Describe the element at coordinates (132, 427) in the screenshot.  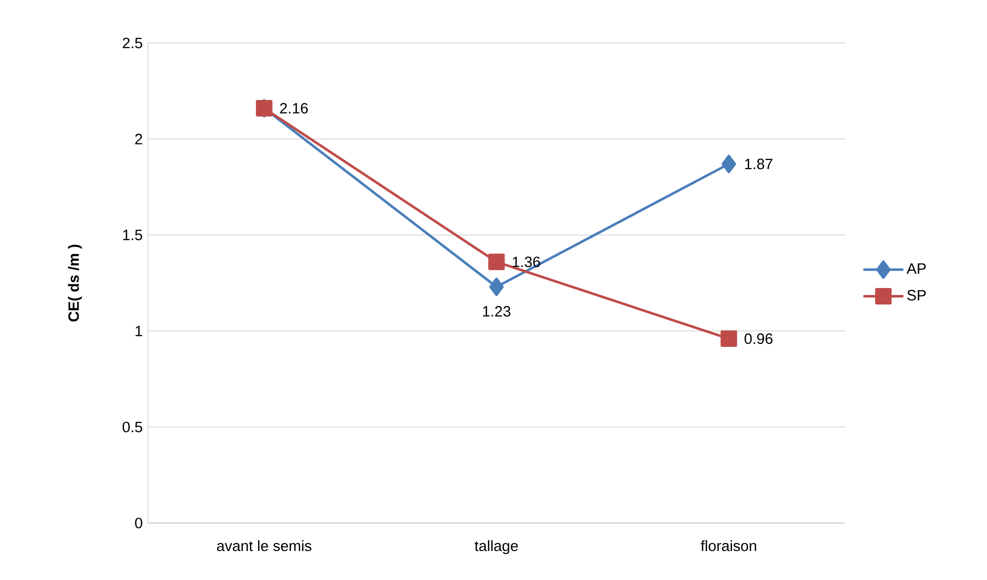
I see `y-tick-label: 0.5` at that location.